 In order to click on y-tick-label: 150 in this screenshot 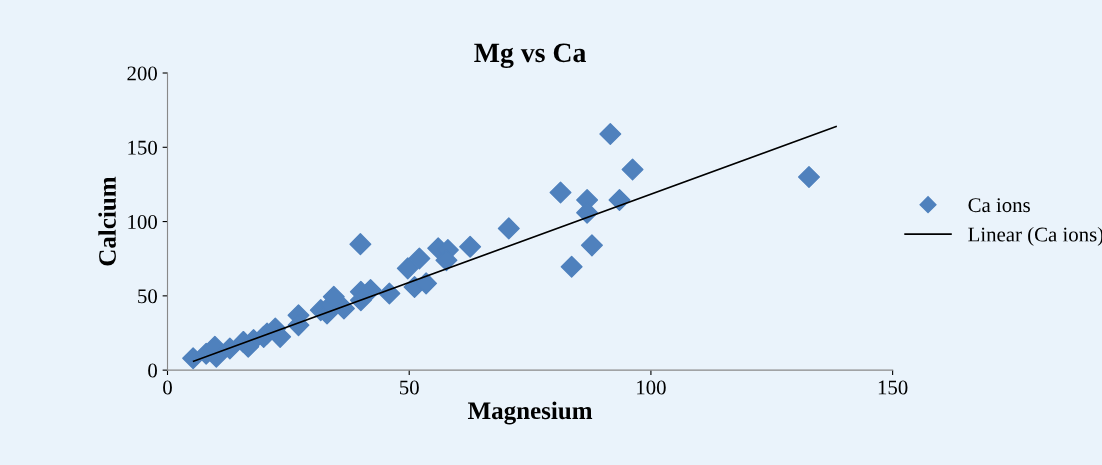, I will do `click(142, 147)`.